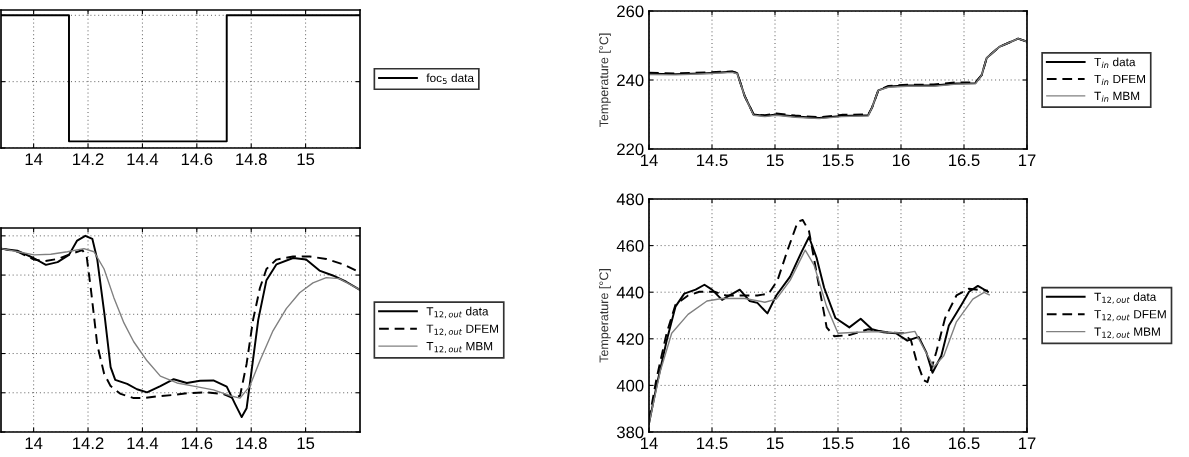 This screenshot has width=1189, height=457. Describe the element at coordinates (1115, 63) in the screenshot. I see `legend-label: T$_{in}$ data` at that location.